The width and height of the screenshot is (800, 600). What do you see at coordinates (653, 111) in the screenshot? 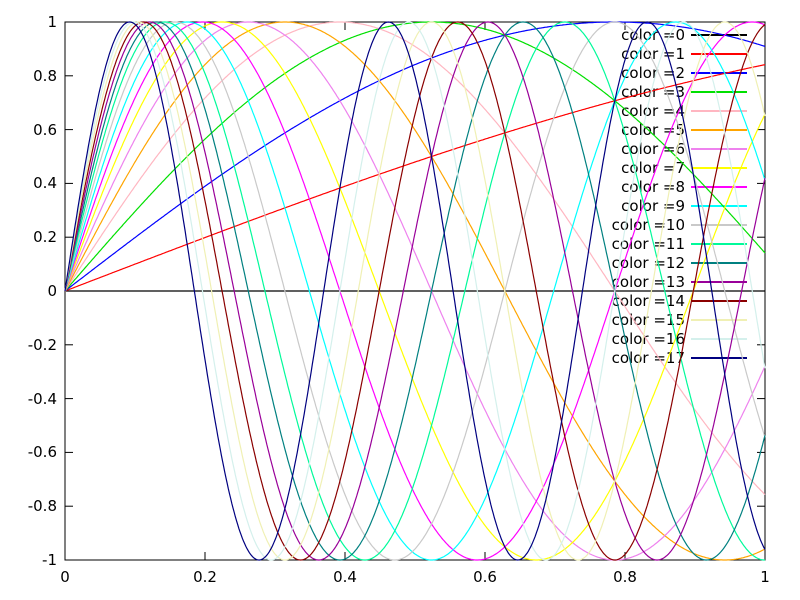
I see `legend-label: color =4` at bounding box center [653, 111].